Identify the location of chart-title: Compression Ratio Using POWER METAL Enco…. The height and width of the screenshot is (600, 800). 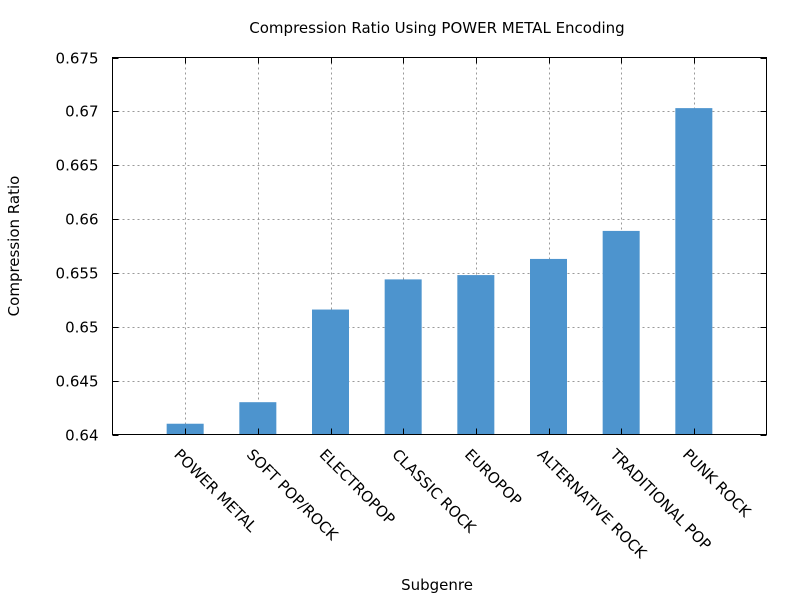
(436, 28).